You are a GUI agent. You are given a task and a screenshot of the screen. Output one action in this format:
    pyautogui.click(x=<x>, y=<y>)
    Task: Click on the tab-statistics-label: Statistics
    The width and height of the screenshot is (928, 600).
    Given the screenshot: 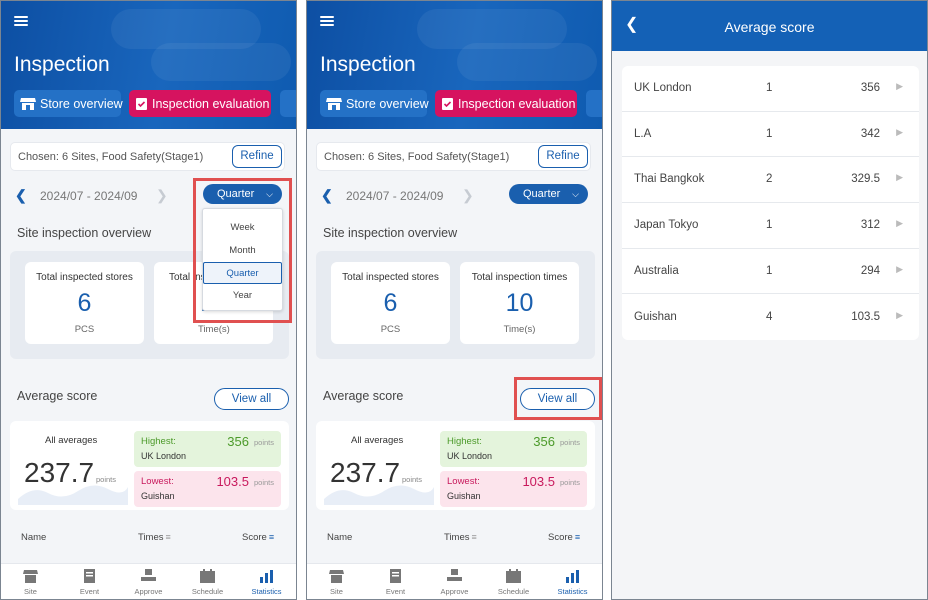 What is the action you would take?
    pyautogui.click(x=572, y=591)
    